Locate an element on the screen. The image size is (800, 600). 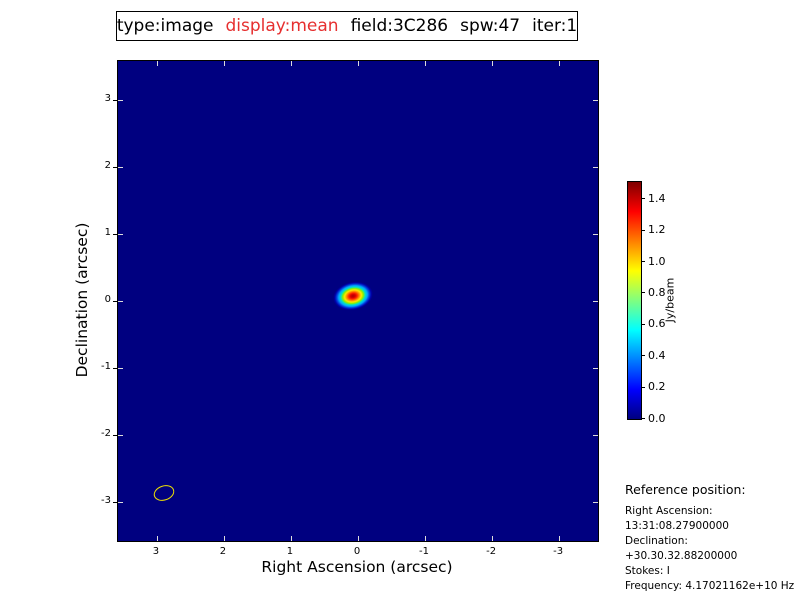
title-segment-field: field:3C286 is located at coordinates (399, 26).